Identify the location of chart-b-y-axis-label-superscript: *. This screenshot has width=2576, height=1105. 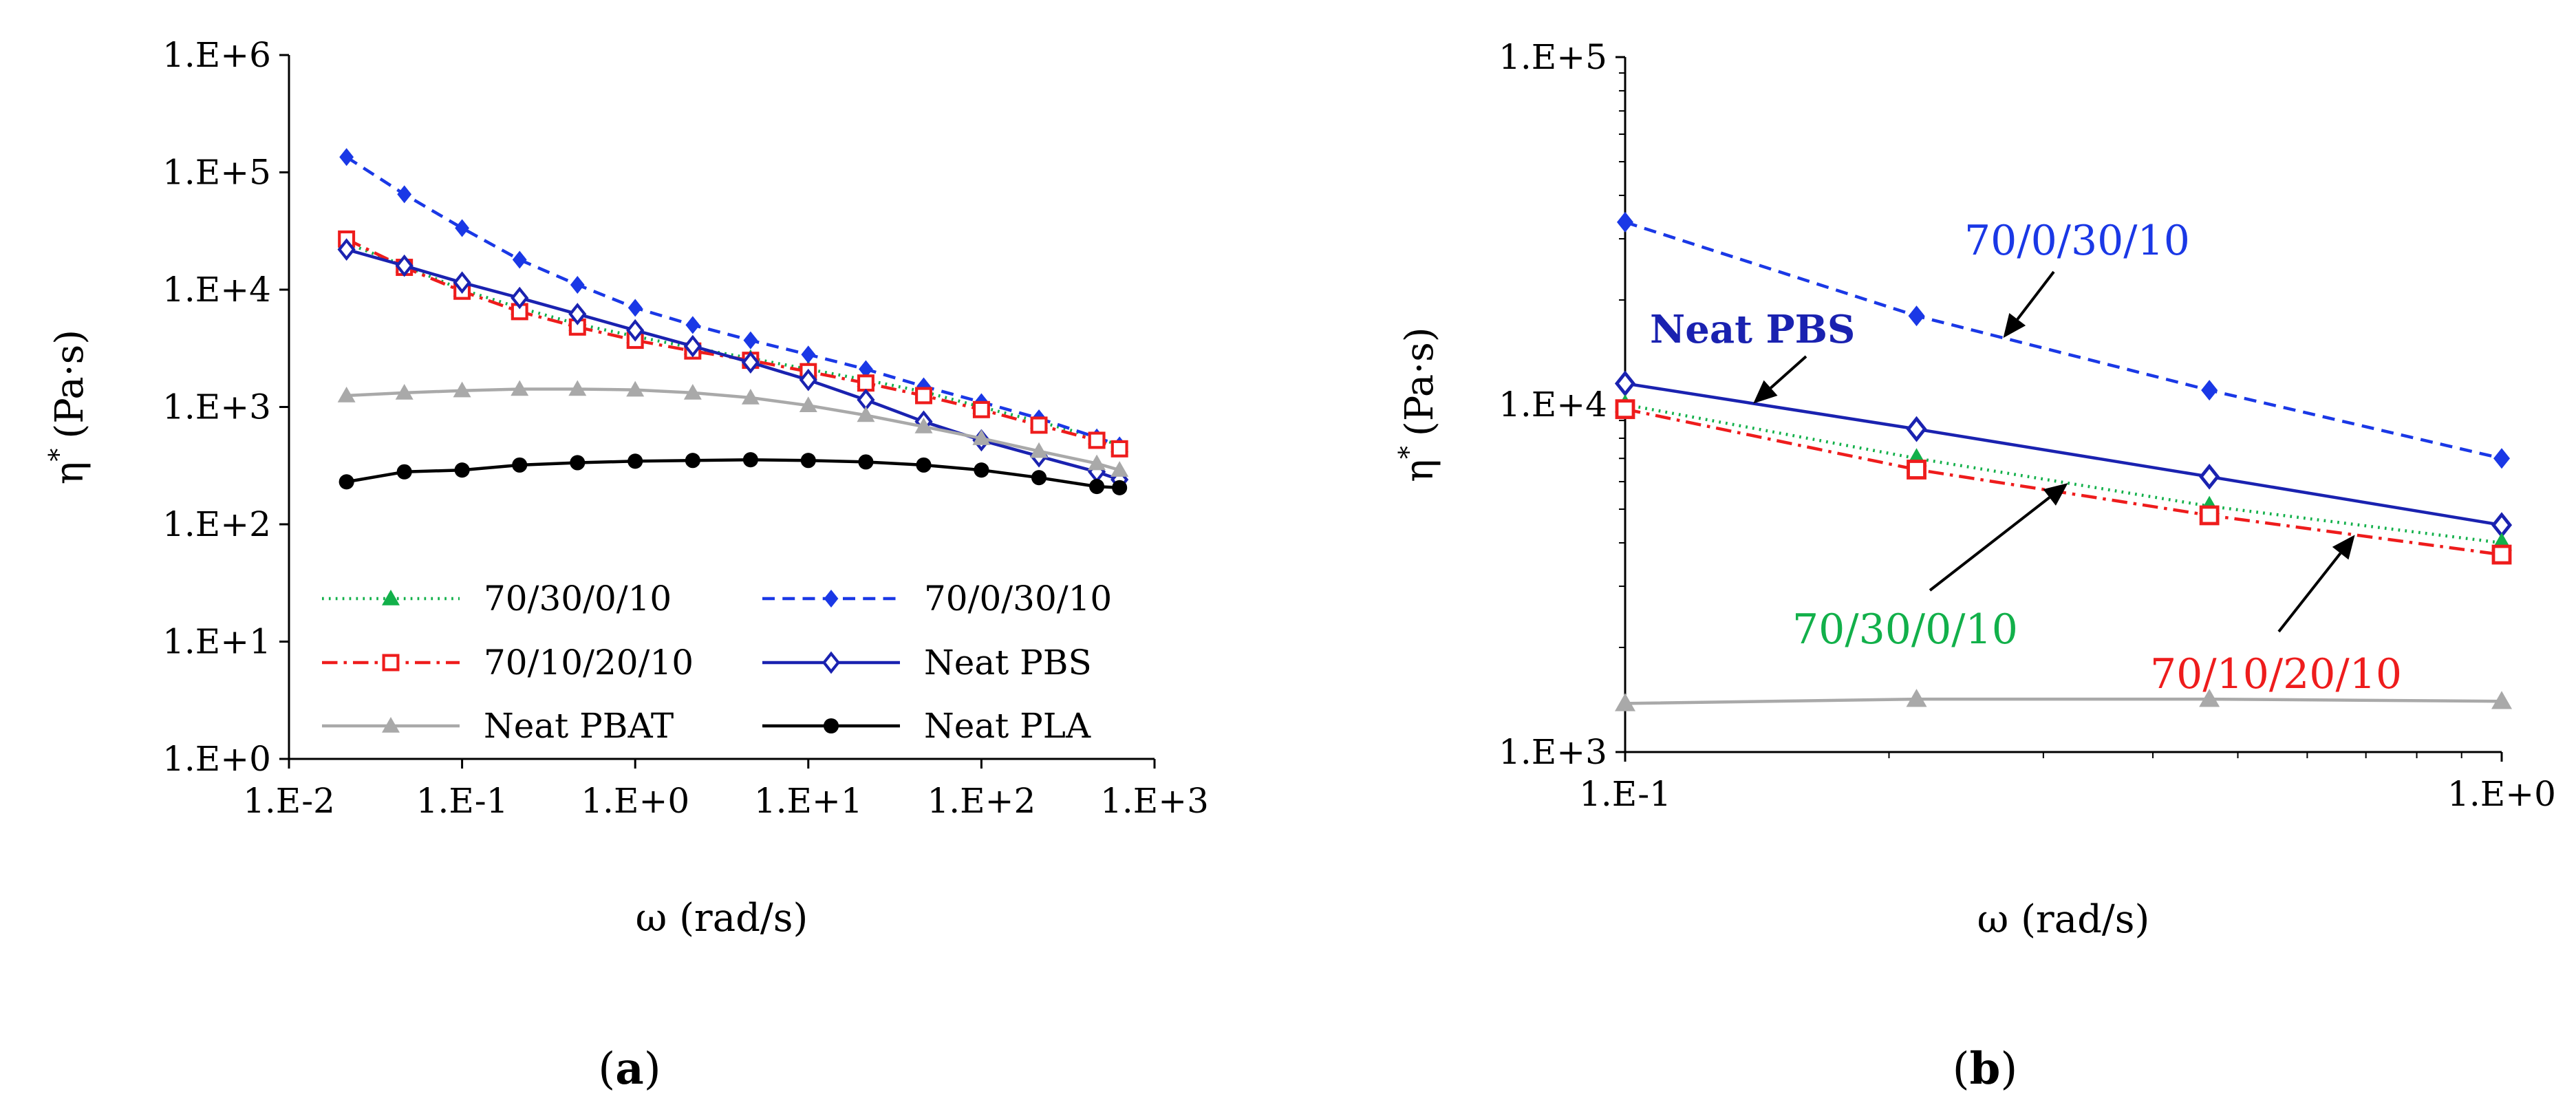
(1408, 452).